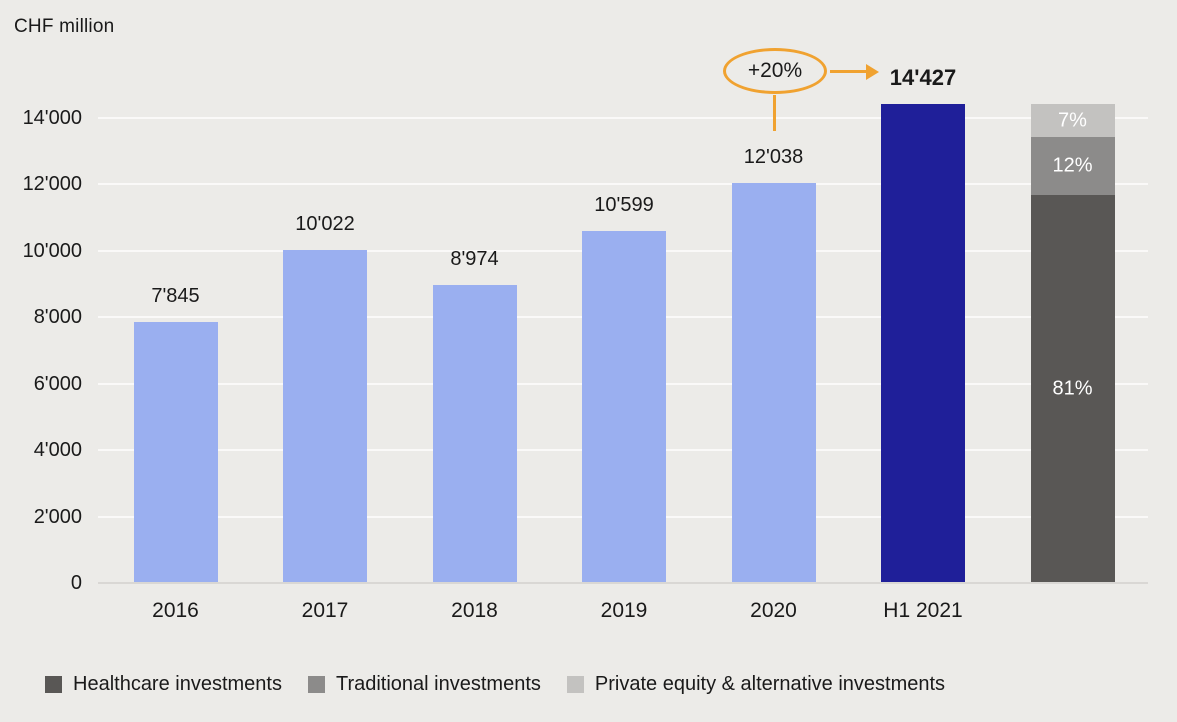 This screenshot has width=1177, height=722. Describe the element at coordinates (773, 610) in the screenshot. I see `x-tick-label-2020: 2020` at that location.